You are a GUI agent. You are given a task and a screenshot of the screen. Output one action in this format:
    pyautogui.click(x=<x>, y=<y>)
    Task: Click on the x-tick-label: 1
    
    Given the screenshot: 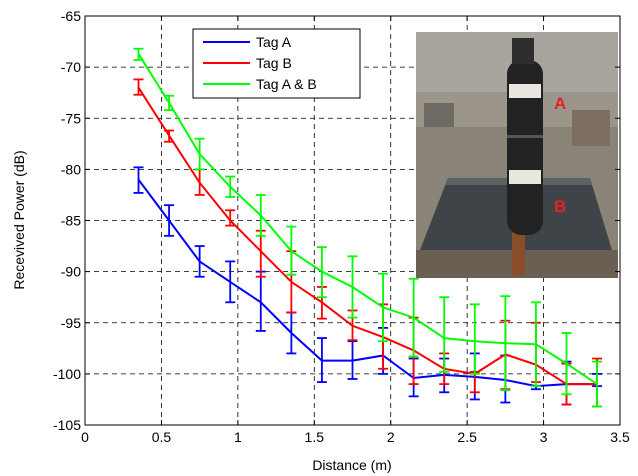 What is the action you would take?
    pyautogui.click(x=238, y=437)
    